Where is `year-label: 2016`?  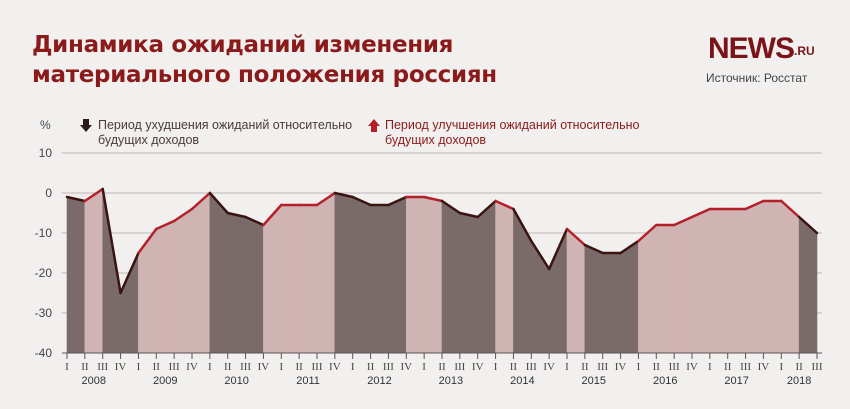 year-label: 2016 is located at coordinates (665, 381).